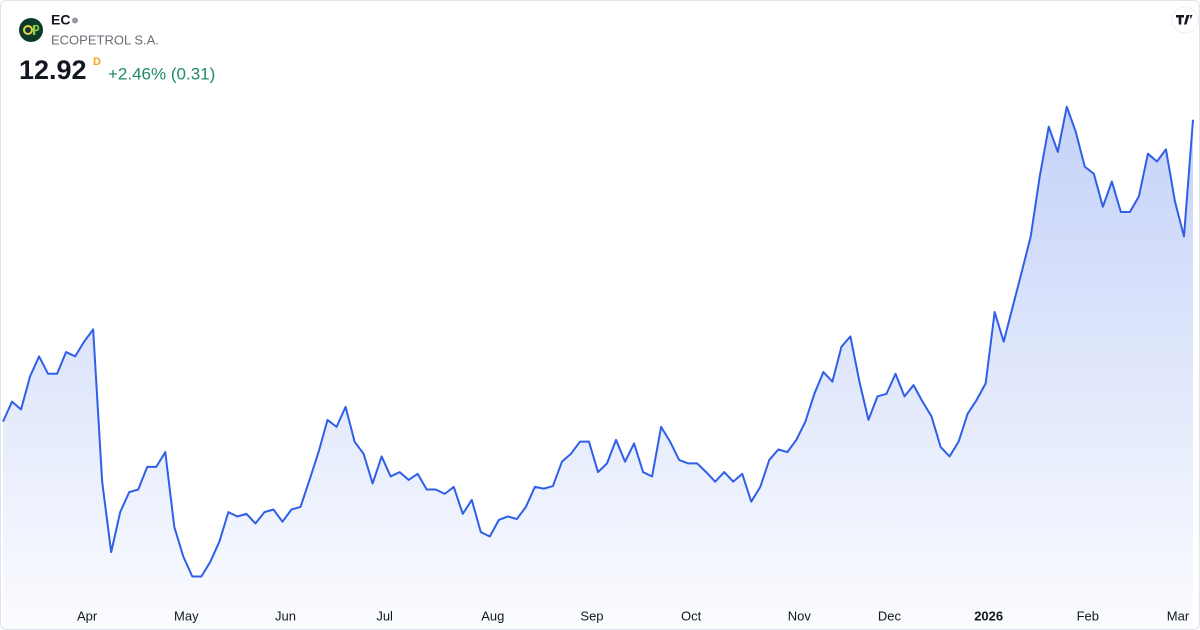 This screenshot has width=1200, height=630. What do you see at coordinates (691, 615) in the screenshot?
I see `x-tick-label: Oct` at bounding box center [691, 615].